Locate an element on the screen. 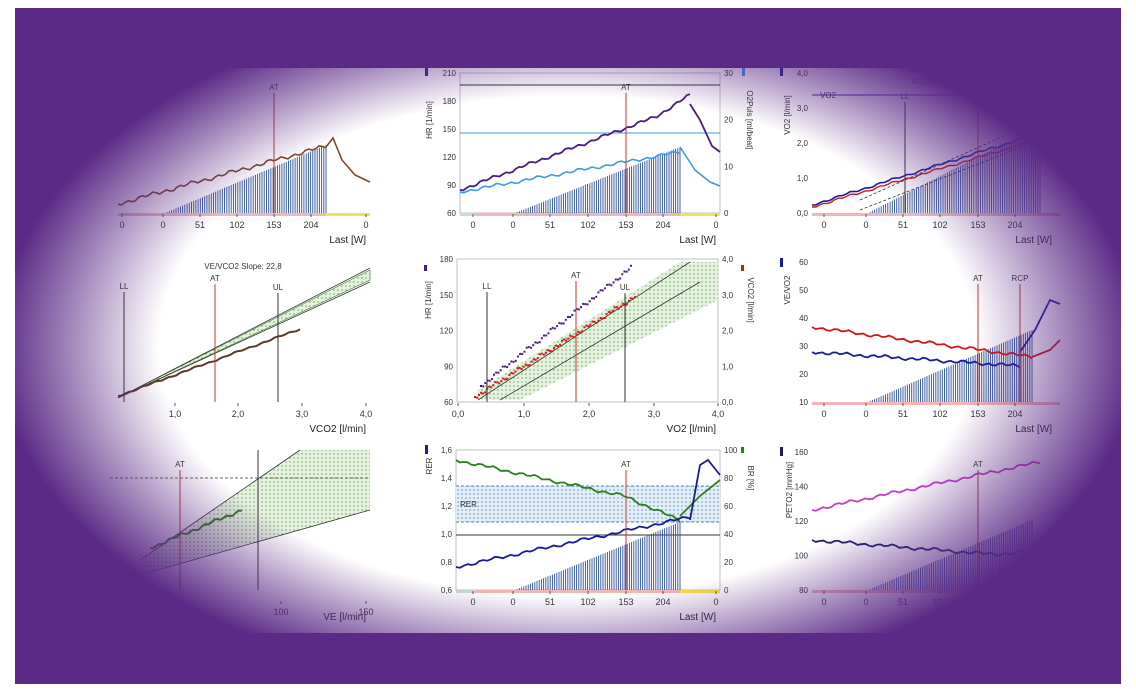 The height and width of the screenshot is (697, 1136). top-band is located at coordinates (568, 38).